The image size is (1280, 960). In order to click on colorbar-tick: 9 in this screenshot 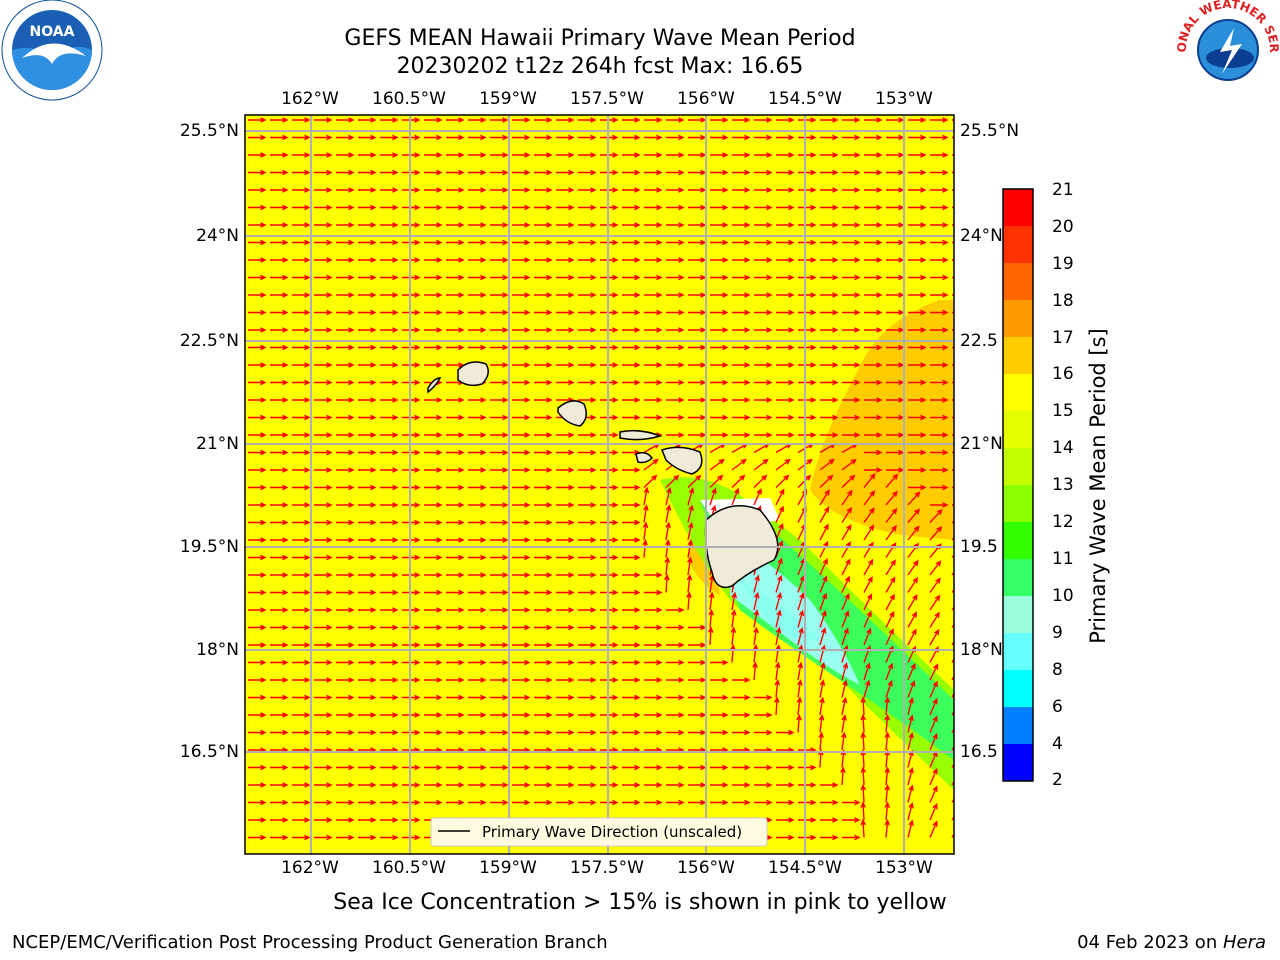, I will do `click(1057, 633)`.